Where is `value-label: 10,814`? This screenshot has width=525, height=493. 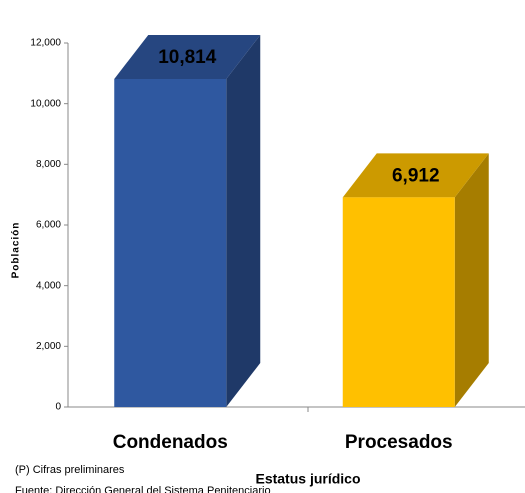
value-label: 10,814 is located at coordinates (187, 57).